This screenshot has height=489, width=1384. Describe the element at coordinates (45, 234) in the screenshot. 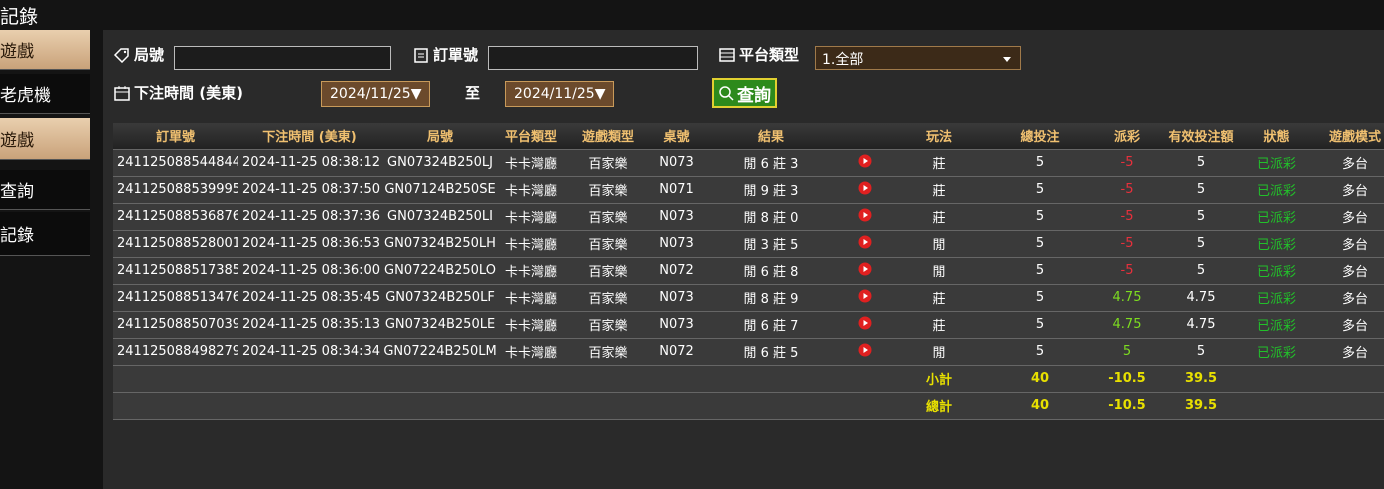

I see `sidebar-item: 記錄` at that location.